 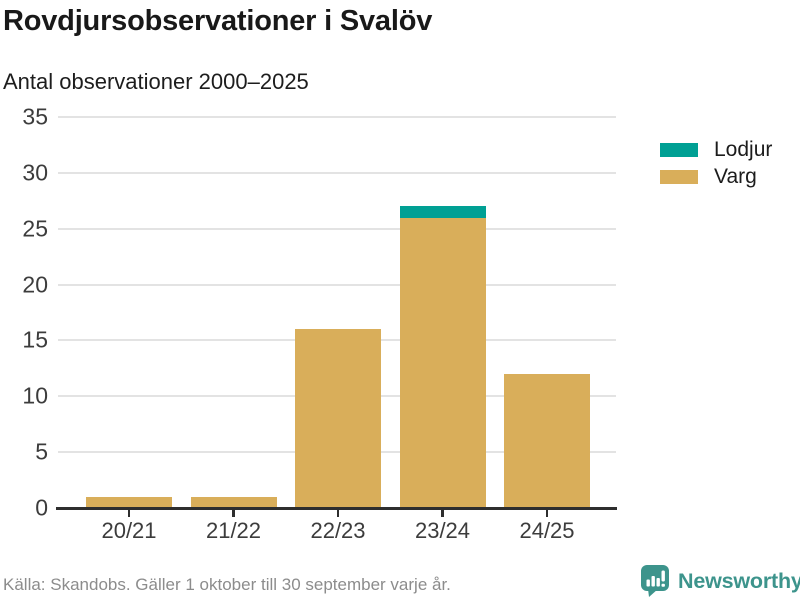 What do you see at coordinates (41, 451) in the screenshot?
I see `y-axis-tick-5: 5` at bounding box center [41, 451].